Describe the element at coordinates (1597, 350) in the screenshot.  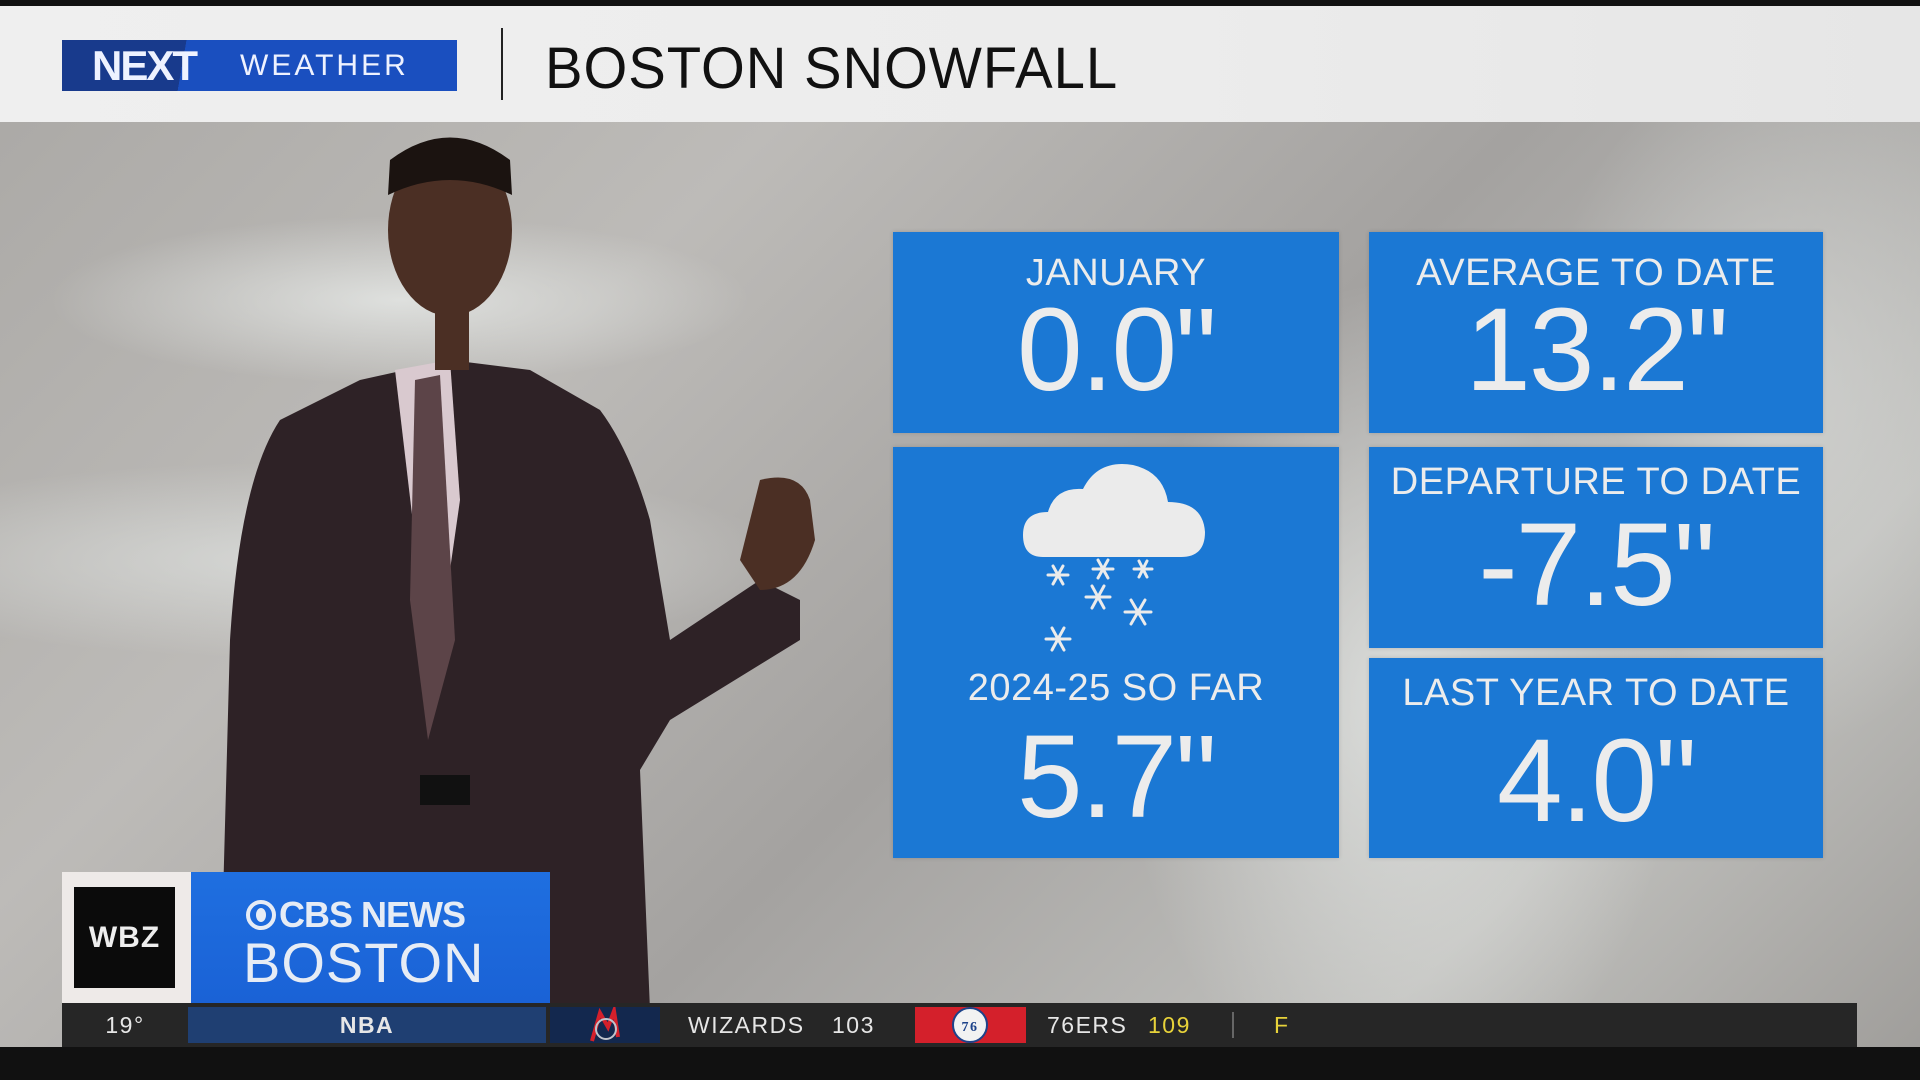
I see `tile-value: 13.2"` at that location.